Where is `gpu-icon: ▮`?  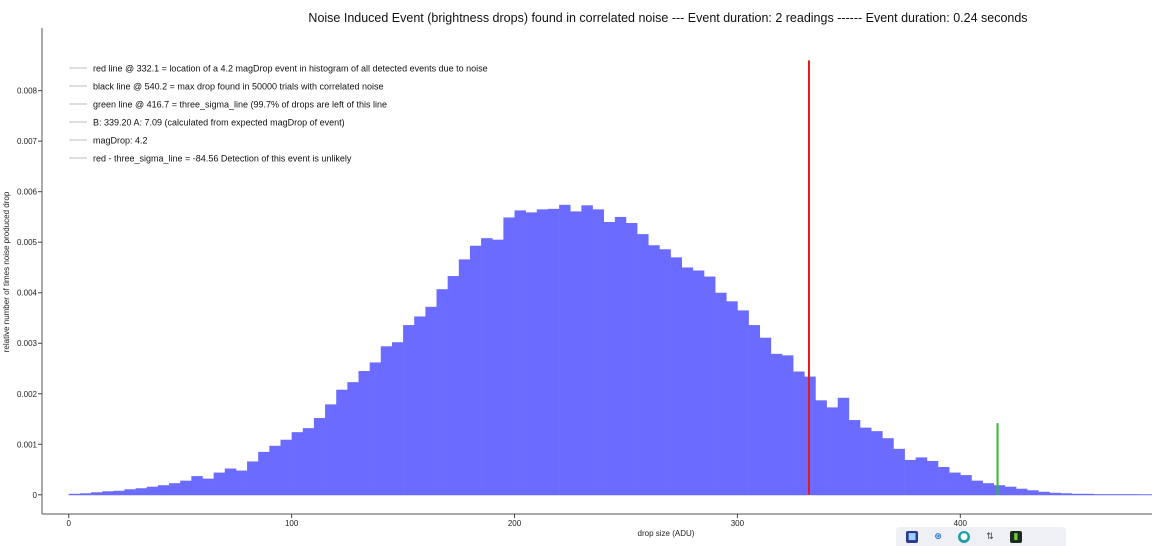 gpu-icon: ▮ is located at coordinates (1016, 536).